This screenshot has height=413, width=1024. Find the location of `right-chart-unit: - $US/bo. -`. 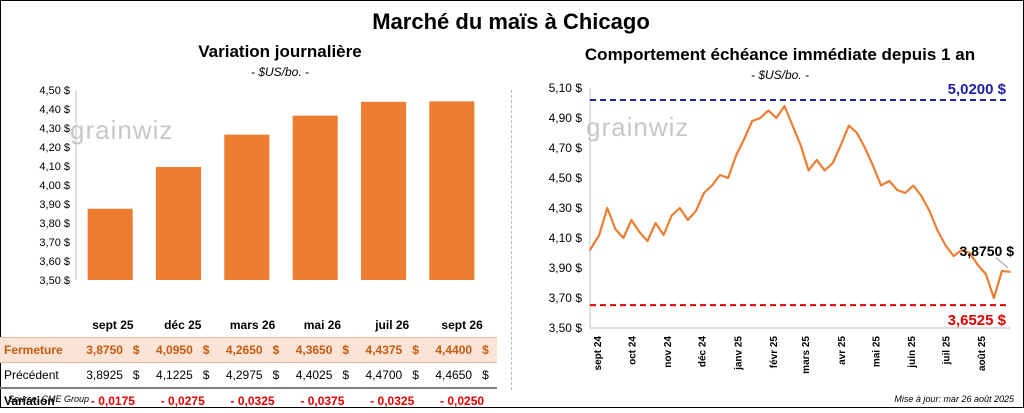

right-chart-unit: - $US/bo. - is located at coordinates (780, 75).